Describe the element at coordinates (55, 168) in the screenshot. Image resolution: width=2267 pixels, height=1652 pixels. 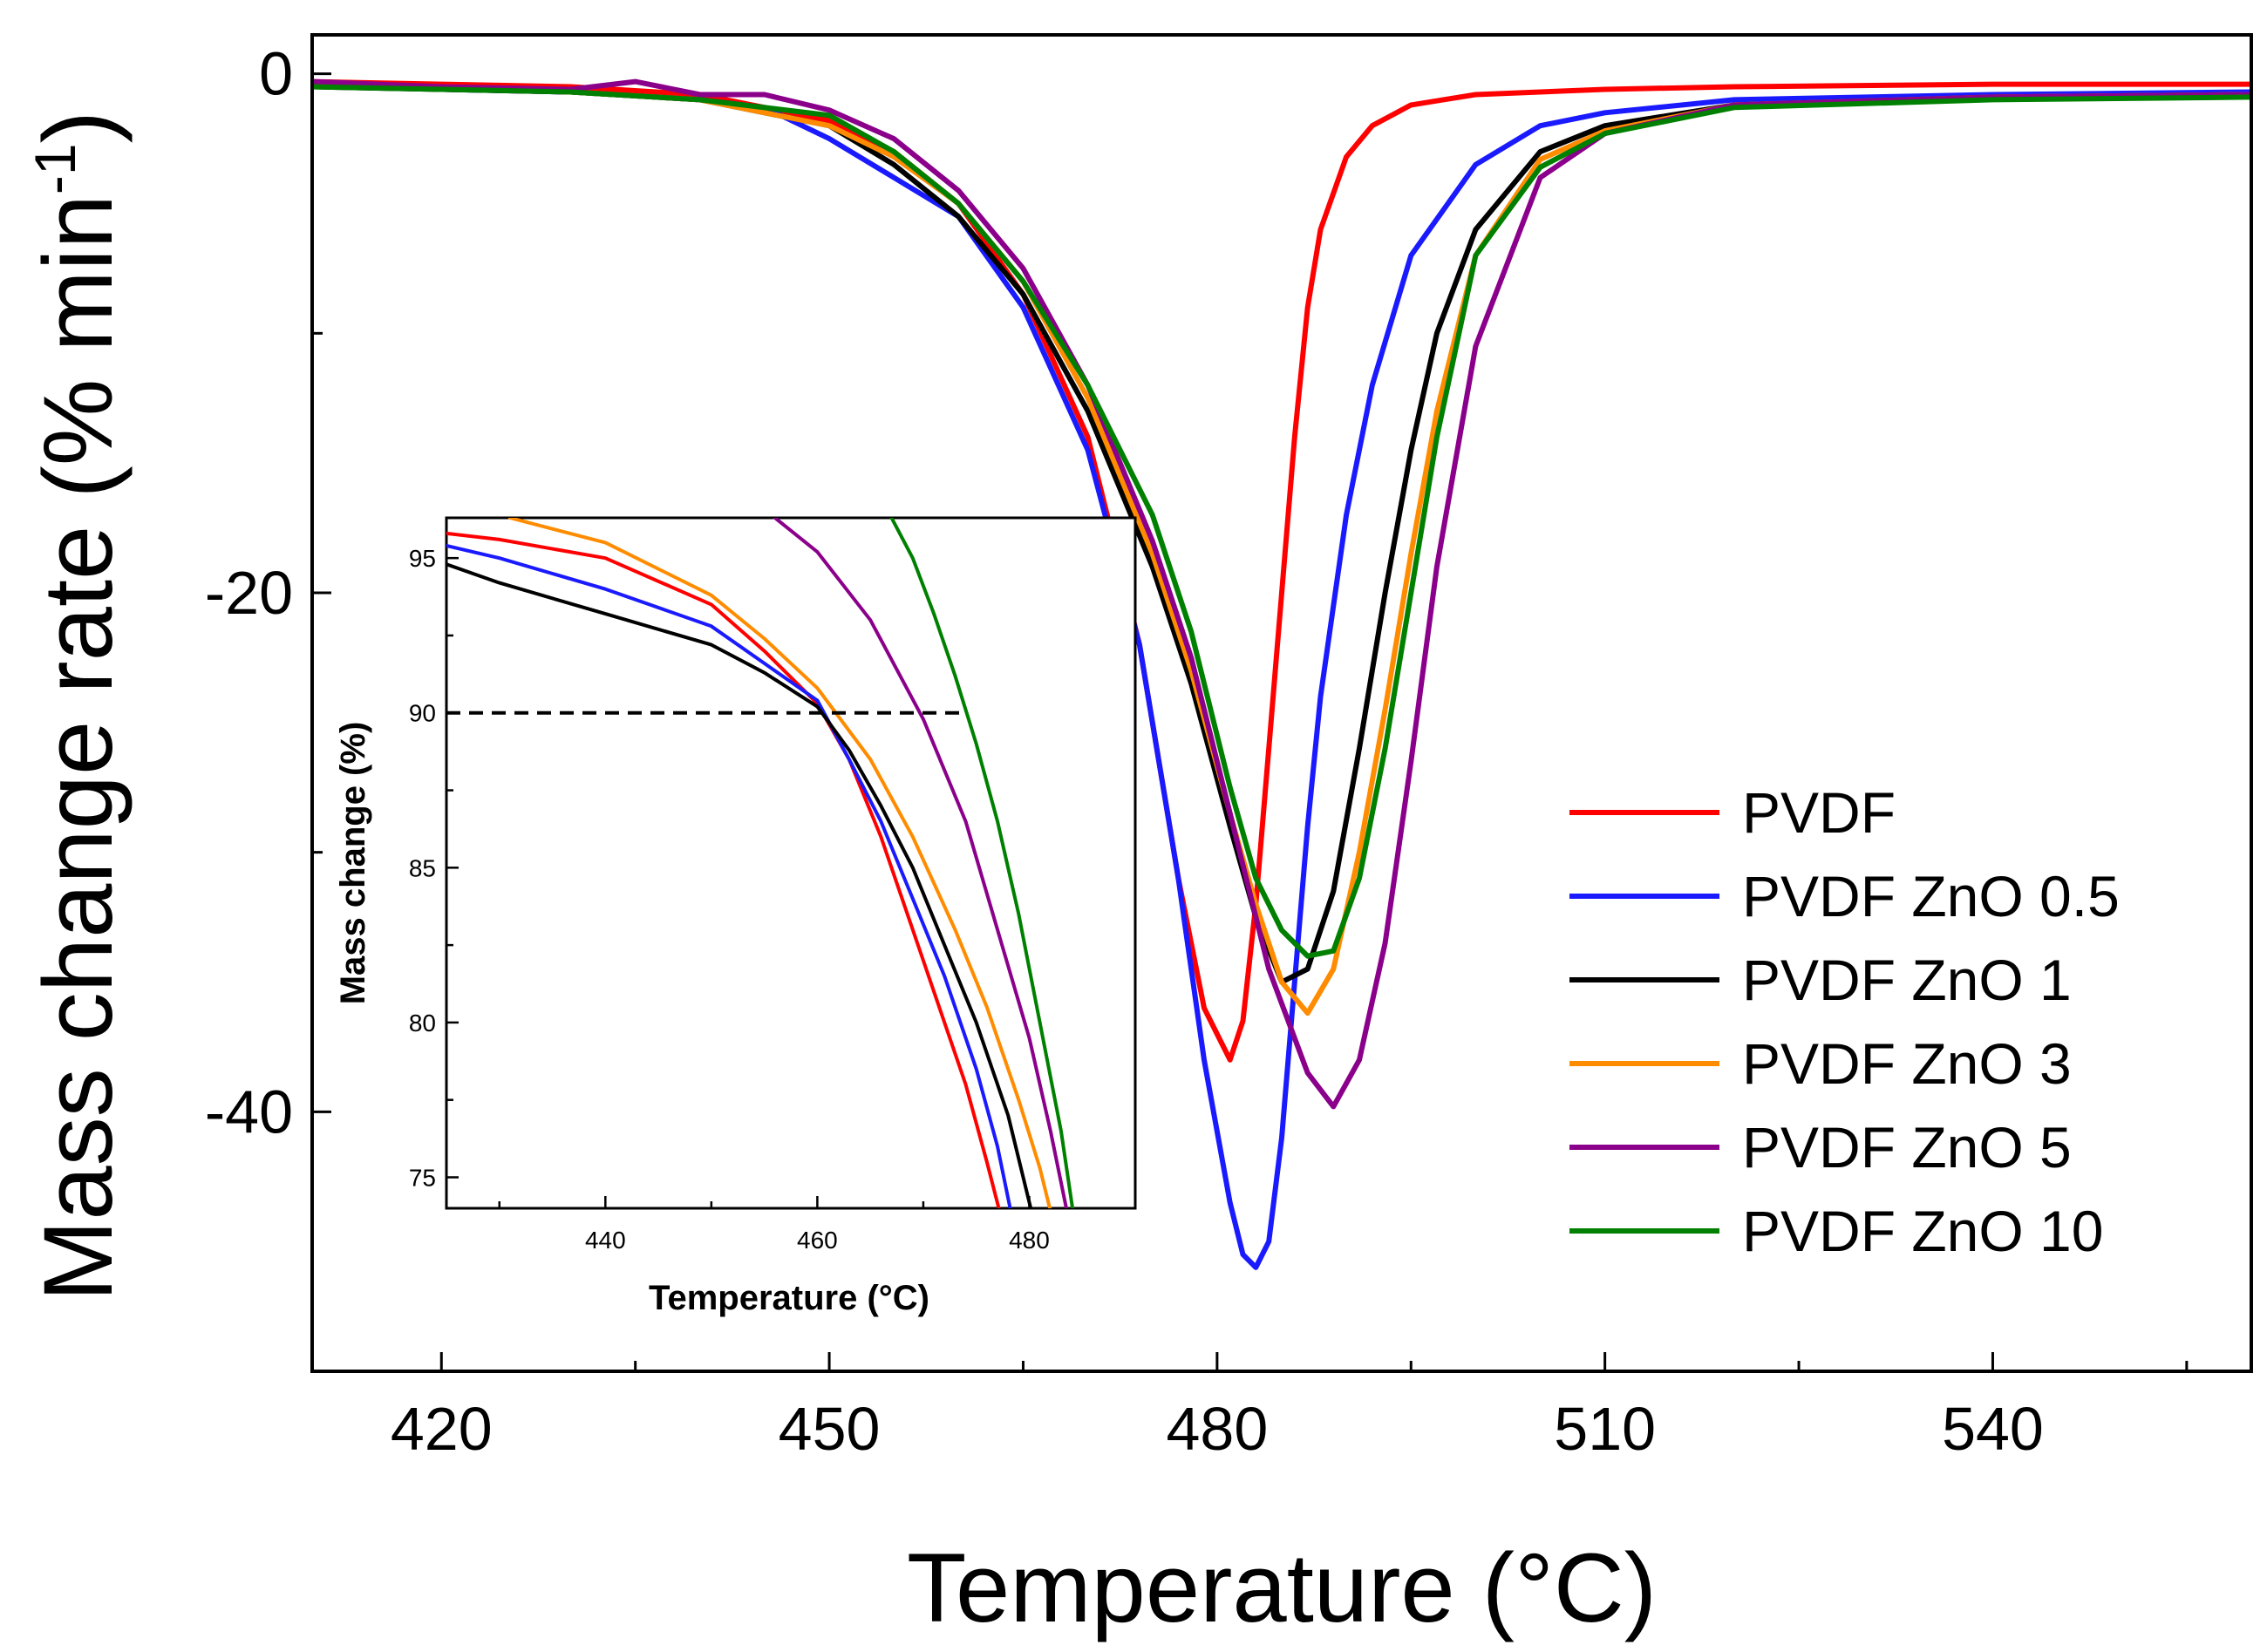
I see `main-y-axis-title-sup: -1` at that location.